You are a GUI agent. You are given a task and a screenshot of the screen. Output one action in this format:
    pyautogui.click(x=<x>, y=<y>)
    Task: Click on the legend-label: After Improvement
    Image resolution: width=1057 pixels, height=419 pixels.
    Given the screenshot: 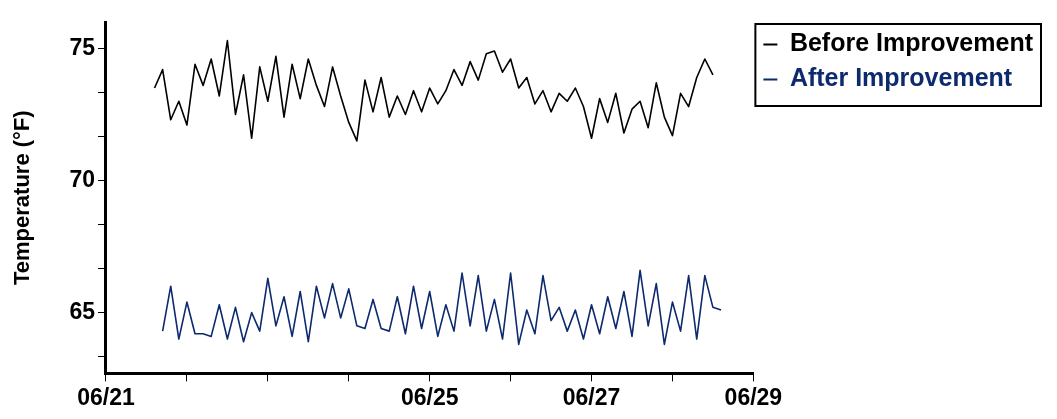 What is the action you would take?
    pyautogui.click(x=901, y=77)
    